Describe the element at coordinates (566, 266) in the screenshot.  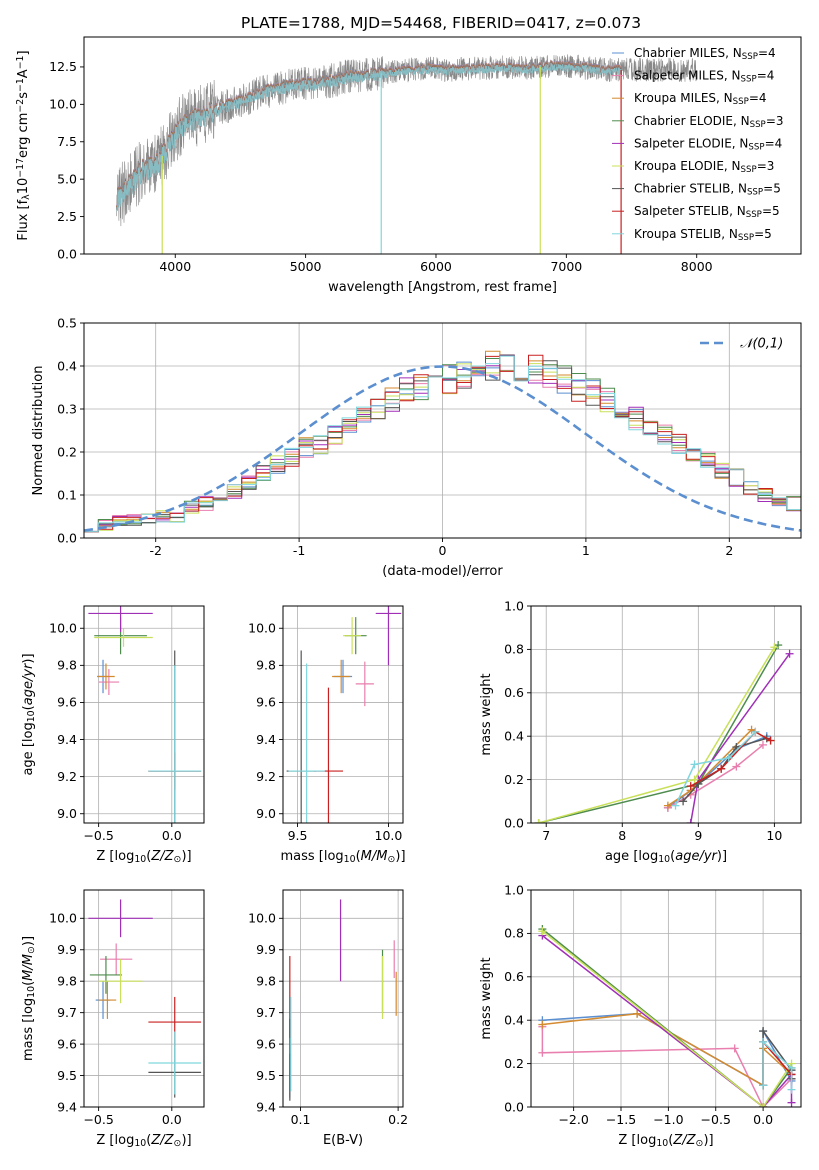
I see `x-tick-label: 7000` at that location.